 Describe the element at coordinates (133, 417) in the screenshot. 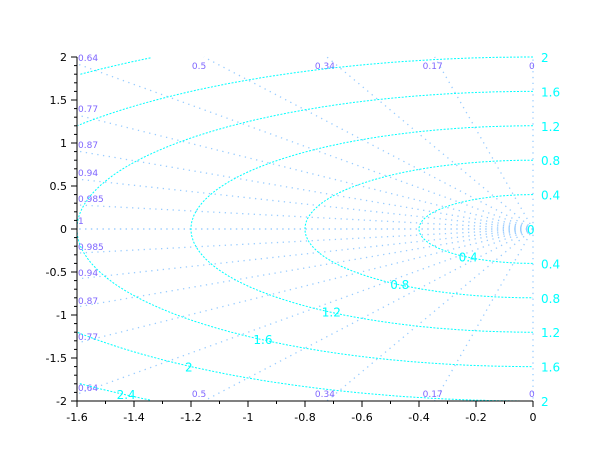

I see `x-tick-label: -1.4` at that location.